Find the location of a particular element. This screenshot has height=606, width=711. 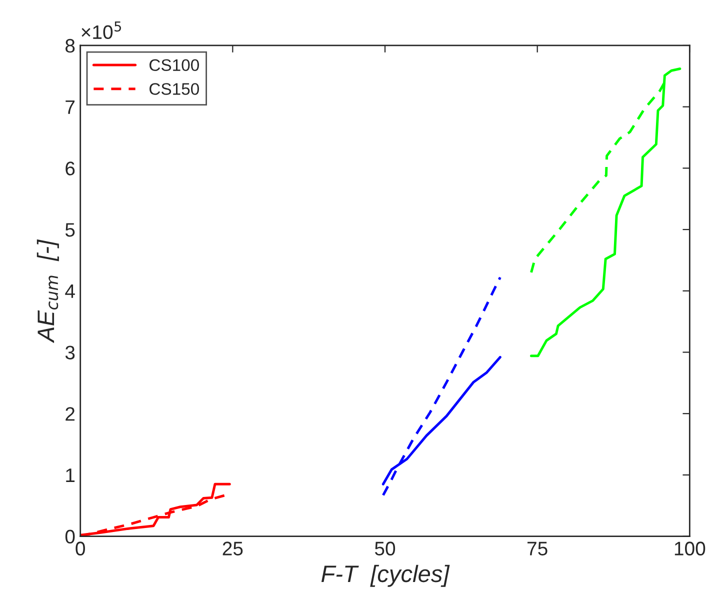

legend-label: CS100 is located at coordinates (174, 65).